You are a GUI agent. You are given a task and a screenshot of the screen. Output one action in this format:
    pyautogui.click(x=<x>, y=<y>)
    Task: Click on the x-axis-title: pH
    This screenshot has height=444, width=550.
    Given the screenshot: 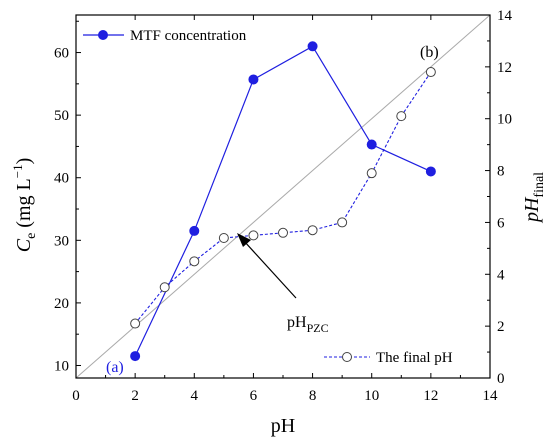 What is the action you would take?
    pyautogui.click(x=283, y=426)
    